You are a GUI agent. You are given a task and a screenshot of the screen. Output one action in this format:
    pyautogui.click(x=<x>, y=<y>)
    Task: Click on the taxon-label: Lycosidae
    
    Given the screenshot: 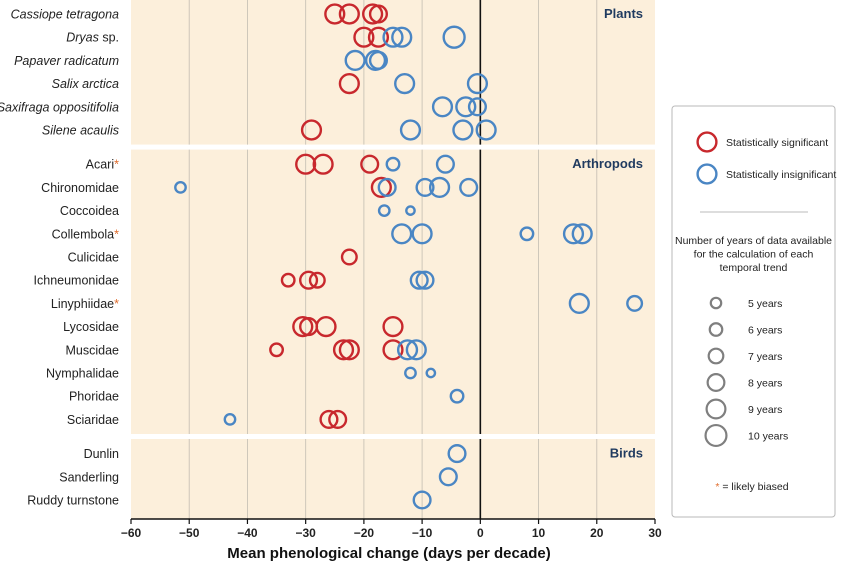 What is the action you would take?
    pyautogui.click(x=91, y=327)
    